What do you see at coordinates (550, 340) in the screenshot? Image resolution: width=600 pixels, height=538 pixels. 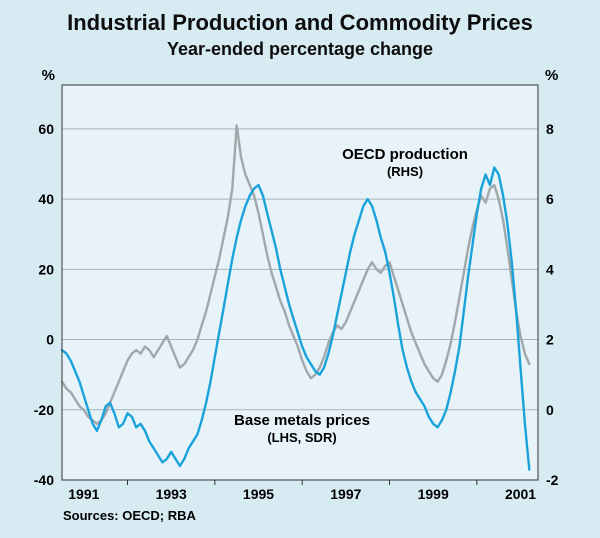 I see `right-tick-label: 2` at bounding box center [550, 340].